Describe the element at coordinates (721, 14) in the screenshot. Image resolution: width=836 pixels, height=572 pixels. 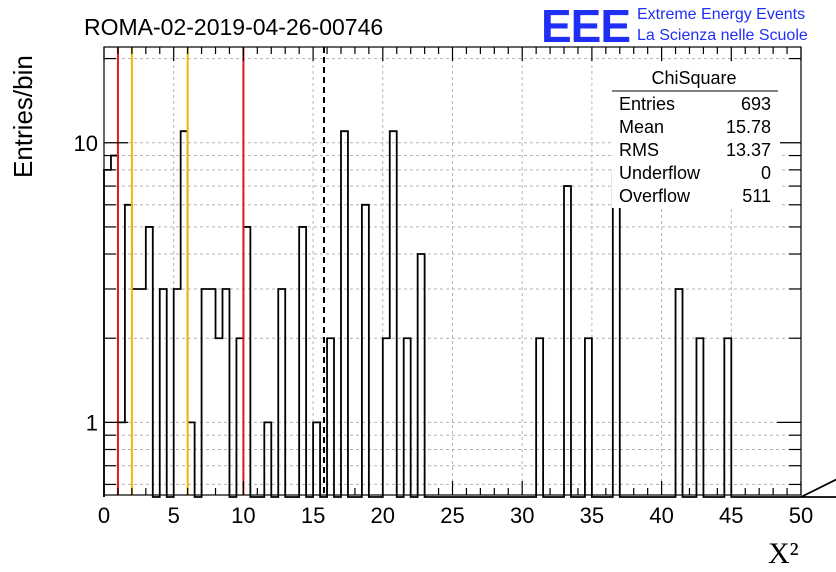
I see `logo-line1: Extreme Energy Events` at that location.